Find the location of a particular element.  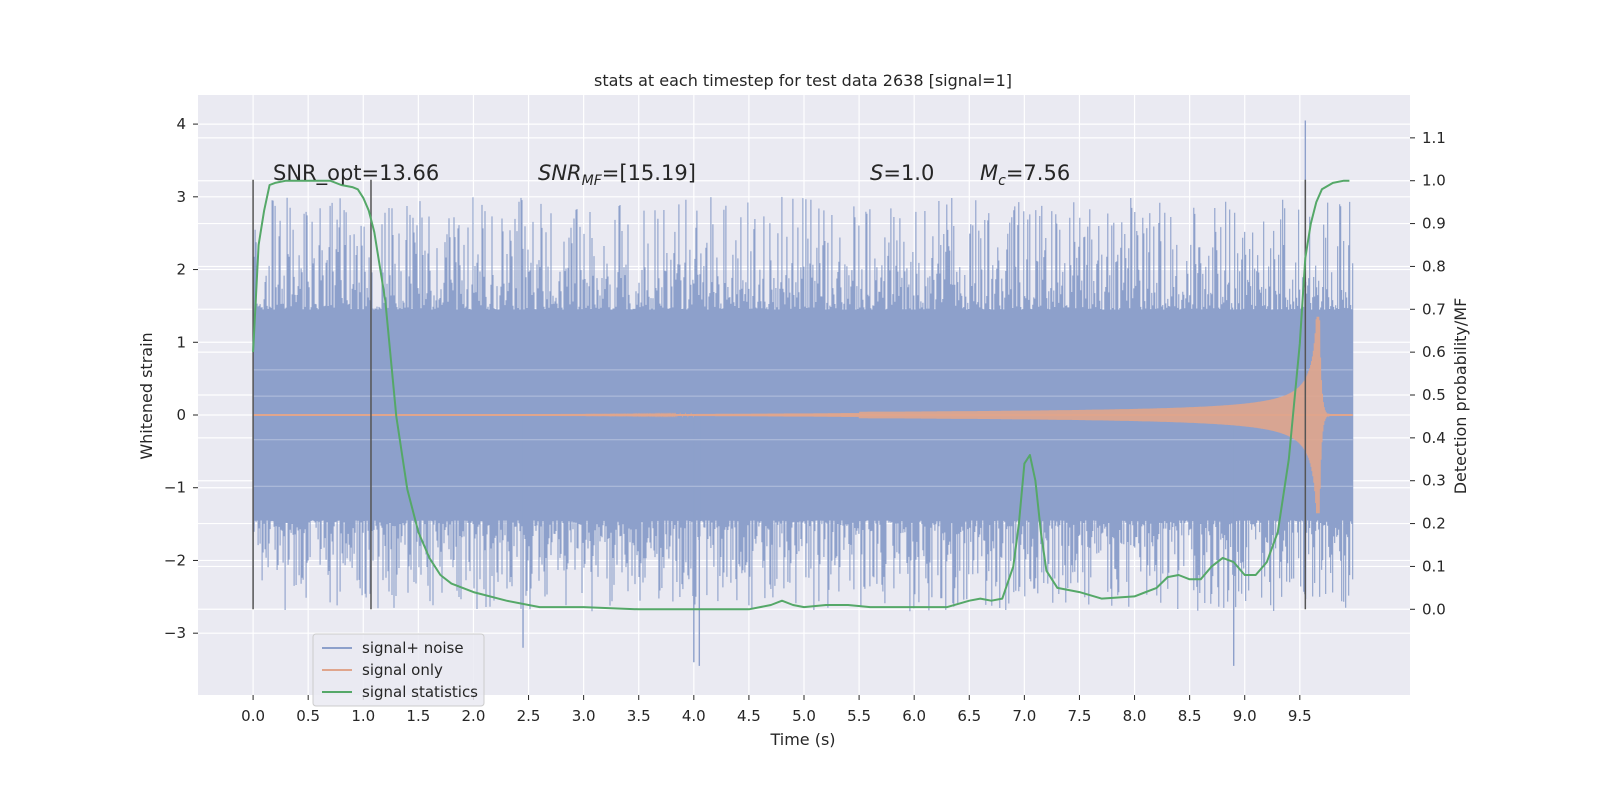

x-tick-label: 1.0 is located at coordinates (363, 716).